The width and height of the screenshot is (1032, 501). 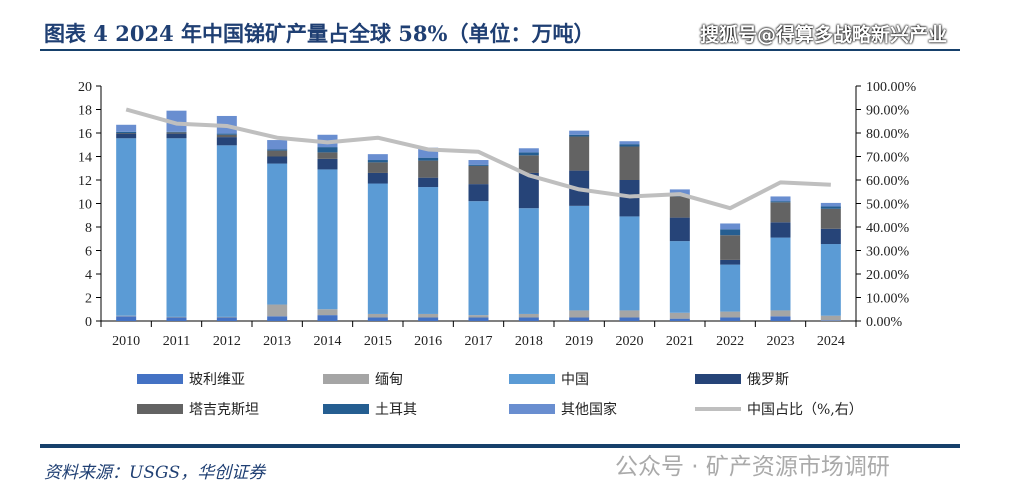 I want to click on x-tick-label: 2021, so click(x=680, y=341).